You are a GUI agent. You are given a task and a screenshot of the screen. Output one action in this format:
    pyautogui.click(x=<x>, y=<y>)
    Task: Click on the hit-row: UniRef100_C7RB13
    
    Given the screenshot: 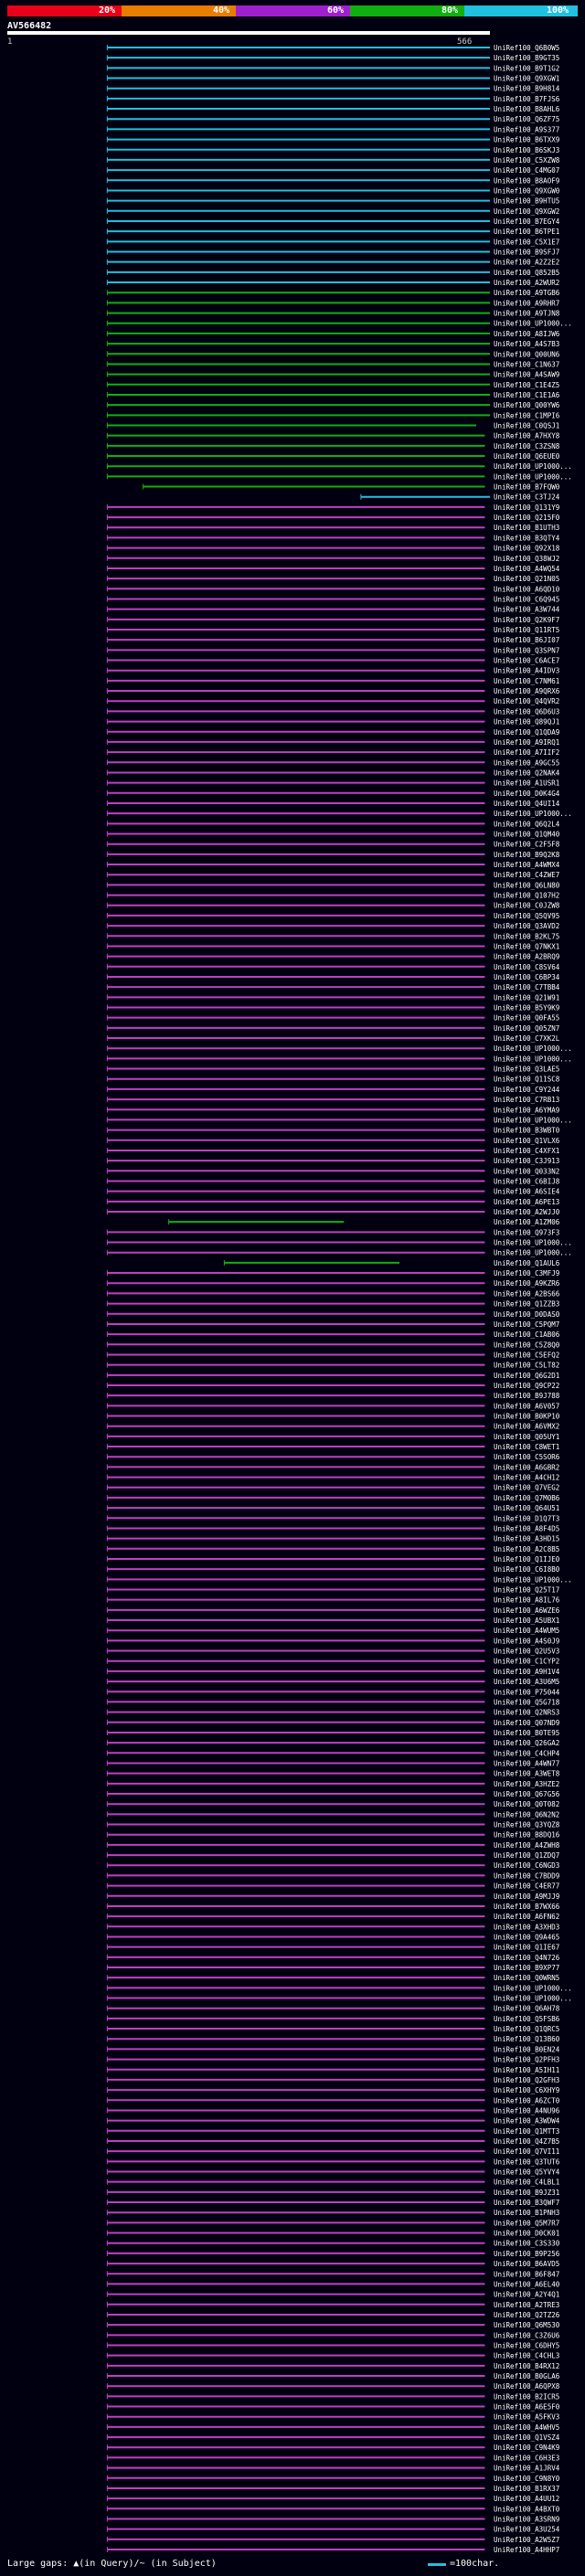 What is the action you would take?
    pyautogui.click(x=332, y=1100)
    